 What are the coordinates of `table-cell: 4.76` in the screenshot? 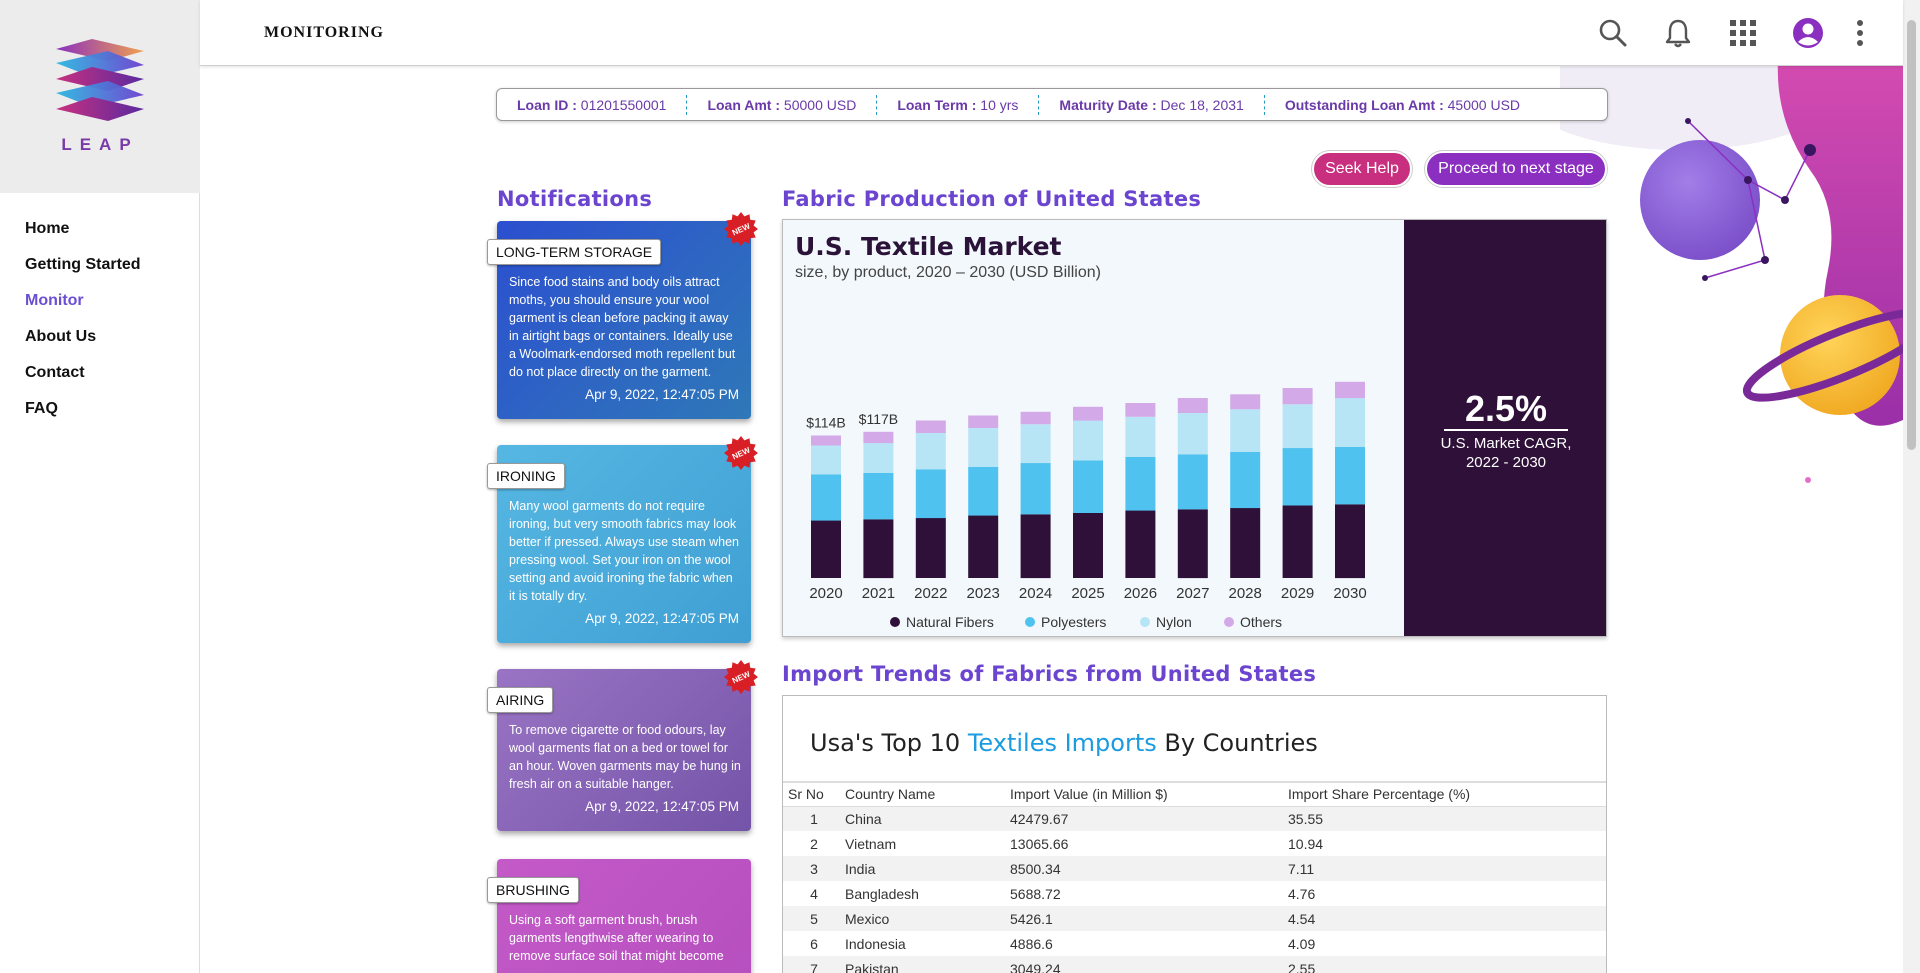 It's located at (1302, 893).